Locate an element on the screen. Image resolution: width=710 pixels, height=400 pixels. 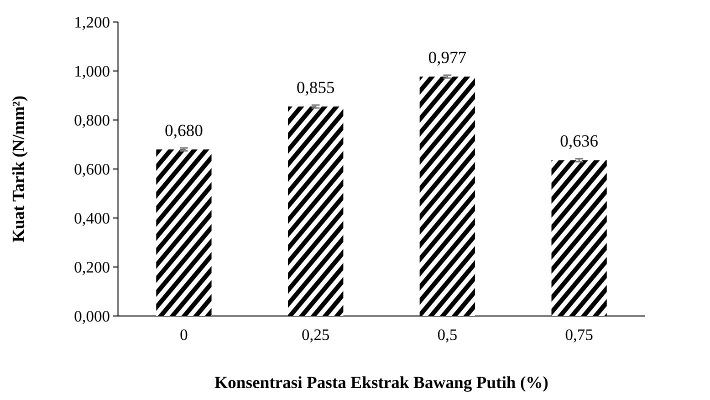
y-tick-label: 0,000 is located at coordinates (92, 317).